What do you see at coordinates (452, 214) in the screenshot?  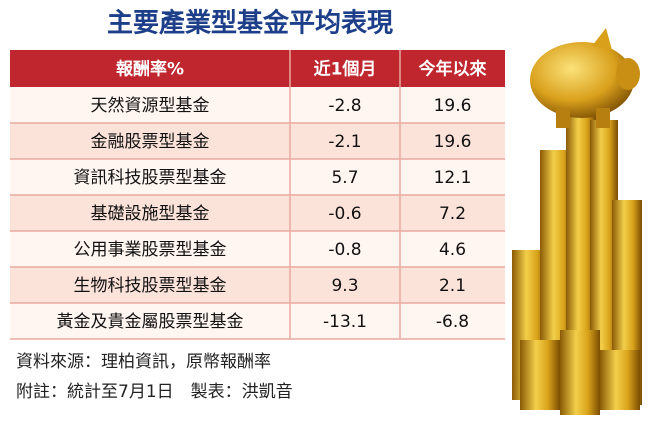 I see `value-cell: 7.2` at bounding box center [452, 214].